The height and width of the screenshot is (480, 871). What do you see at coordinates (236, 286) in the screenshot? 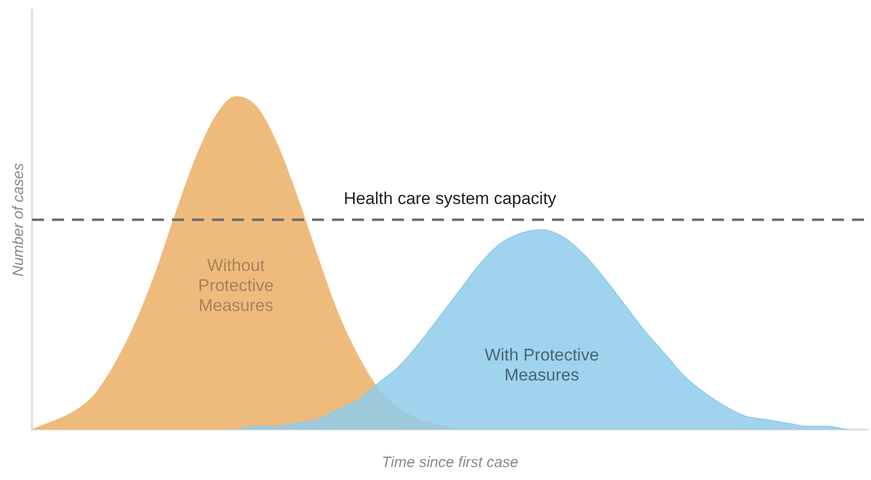
I see `series-label: Without Protective Measures` at bounding box center [236, 286].